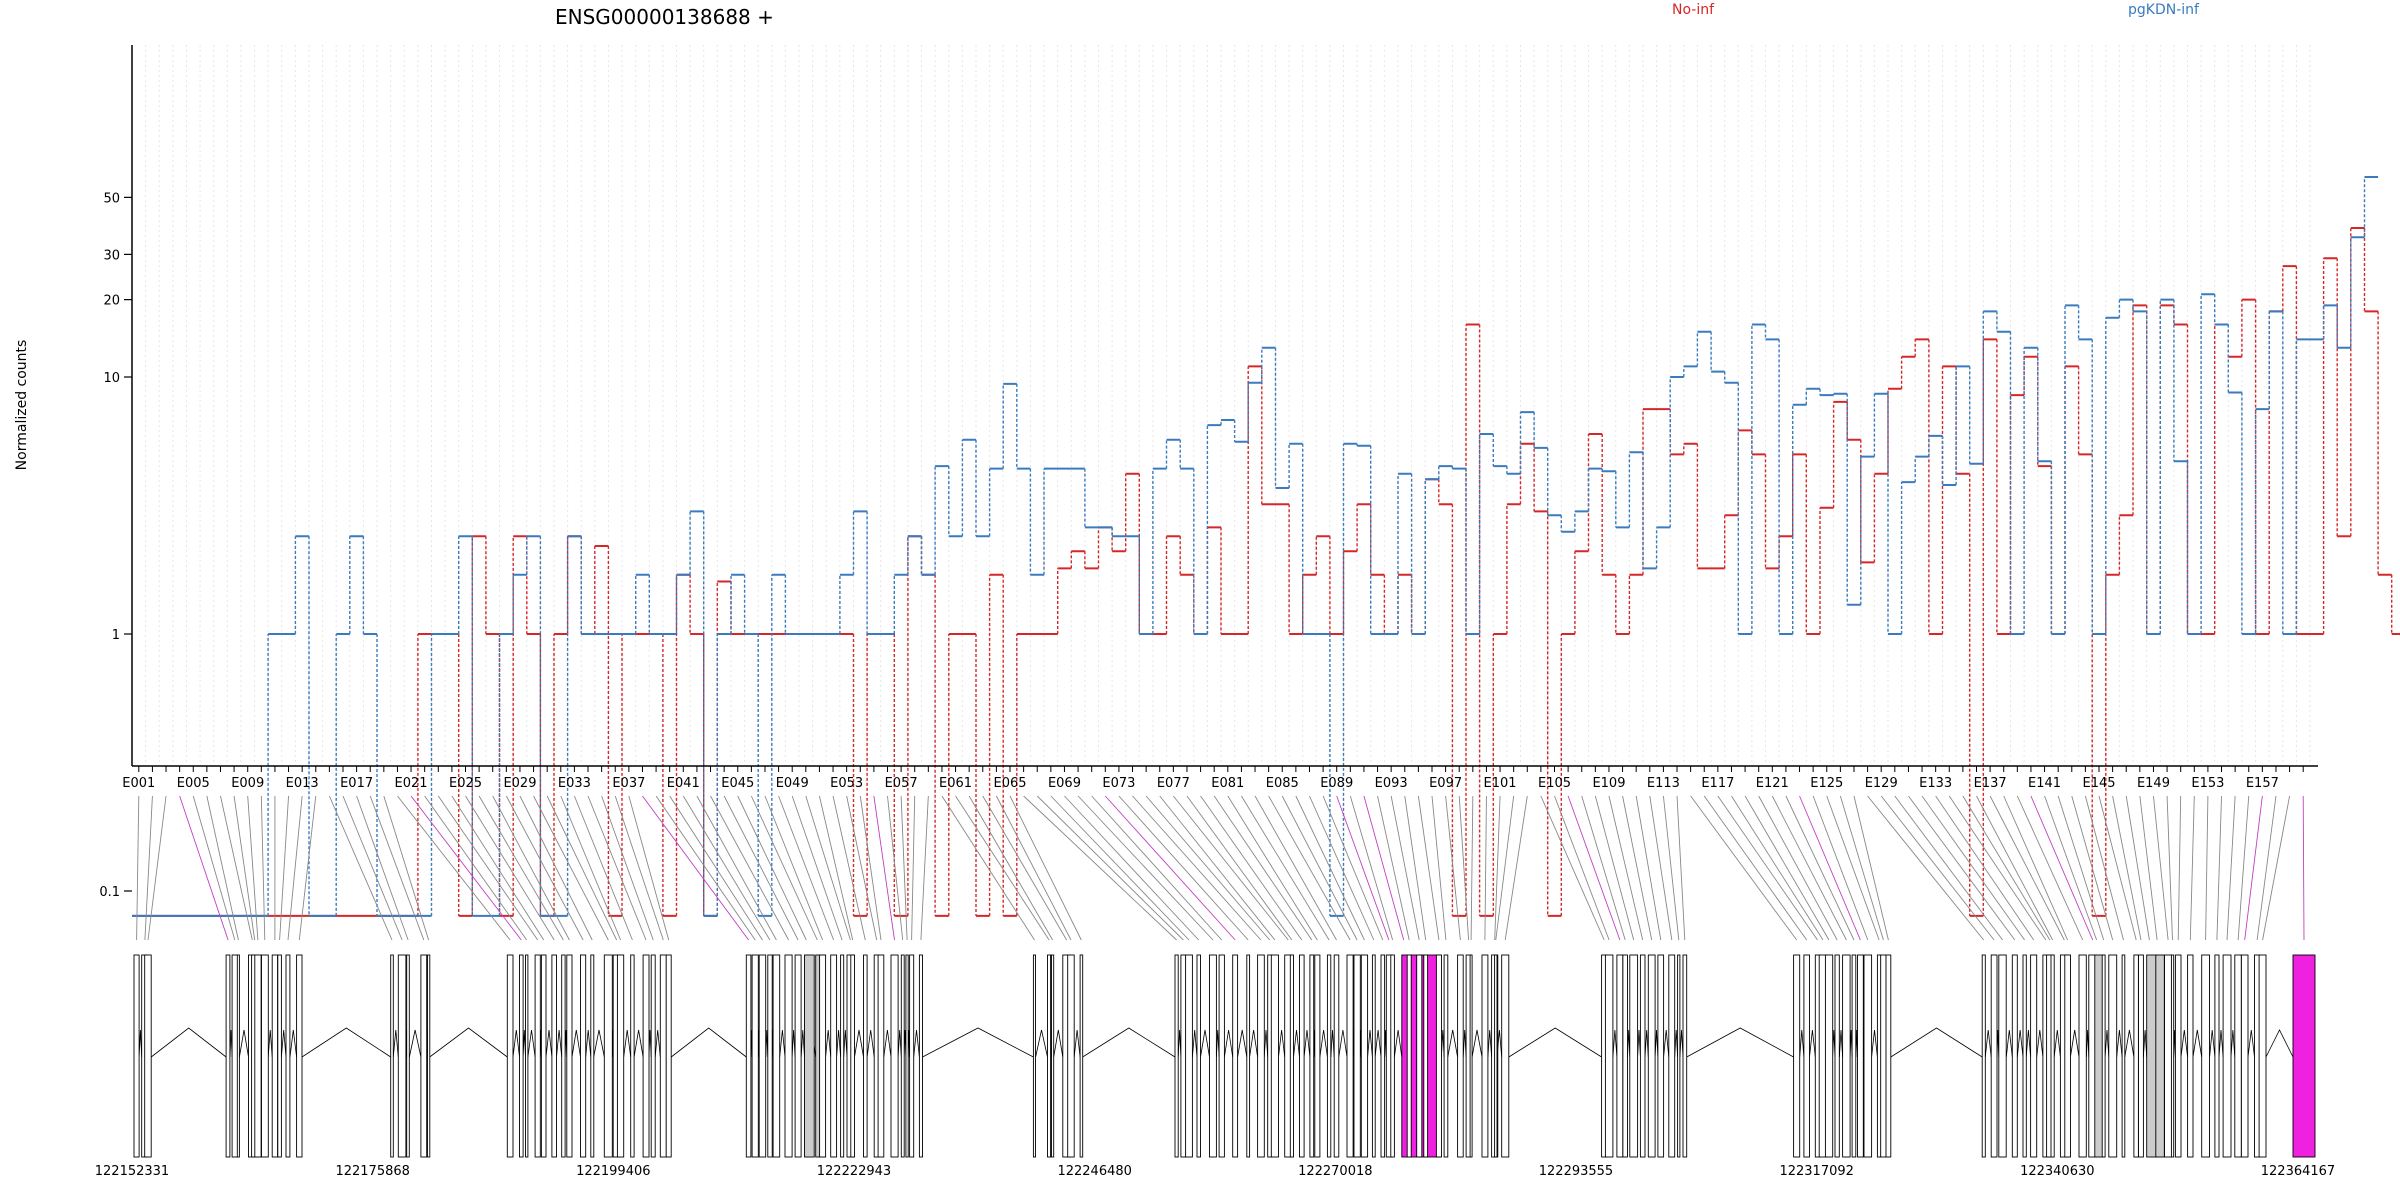 The image size is (2400, 1200). What do you see at coordinates (109, 892) in the screenshot?
I see `y-tick-label: 0.1` at bounding box center [109, 892].